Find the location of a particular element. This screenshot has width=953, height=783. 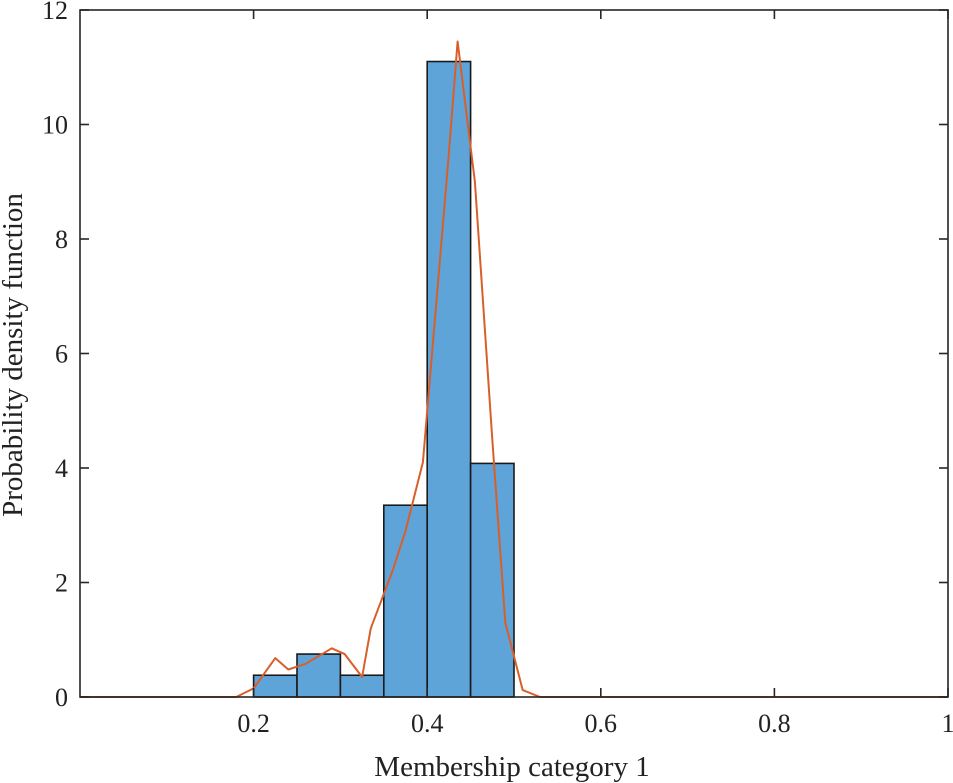

x-axis-title: Membership category 1 is located at coordinates (511, 767).